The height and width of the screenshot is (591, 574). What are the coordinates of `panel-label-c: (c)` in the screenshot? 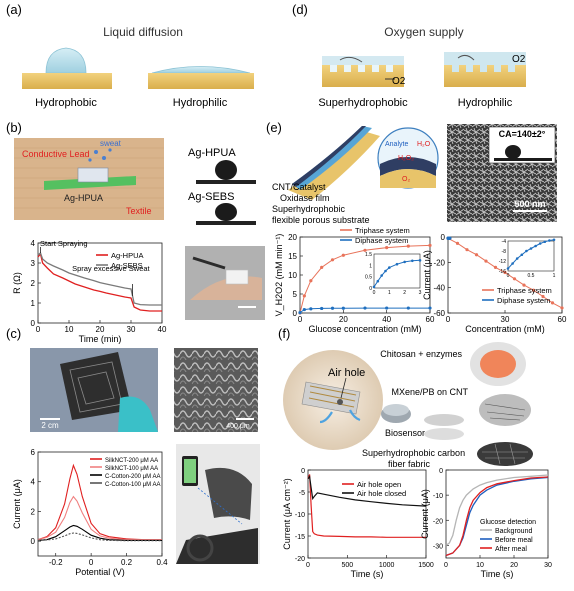 It's located at (13, 333).